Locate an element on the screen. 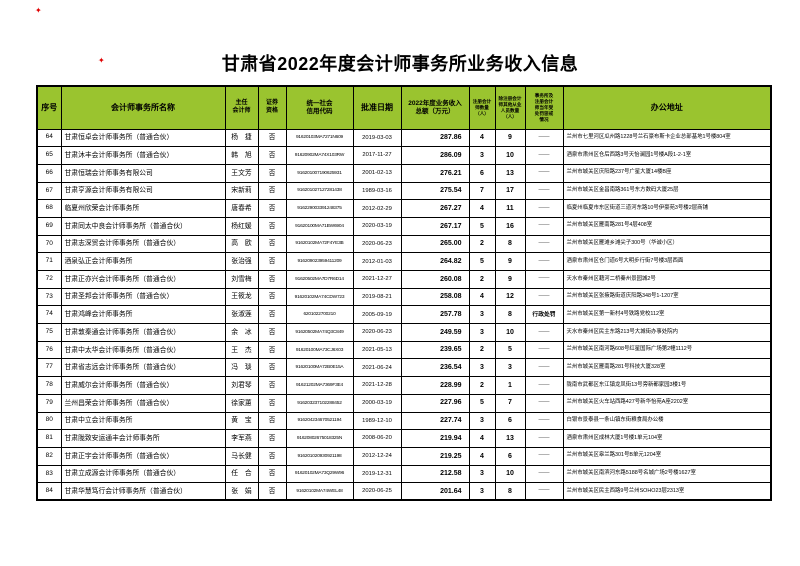 Image resolution: width=800 pixels, height=566 pixels. cell-chief-accountant: 刘君琴 is located at coordinates (241, 385).